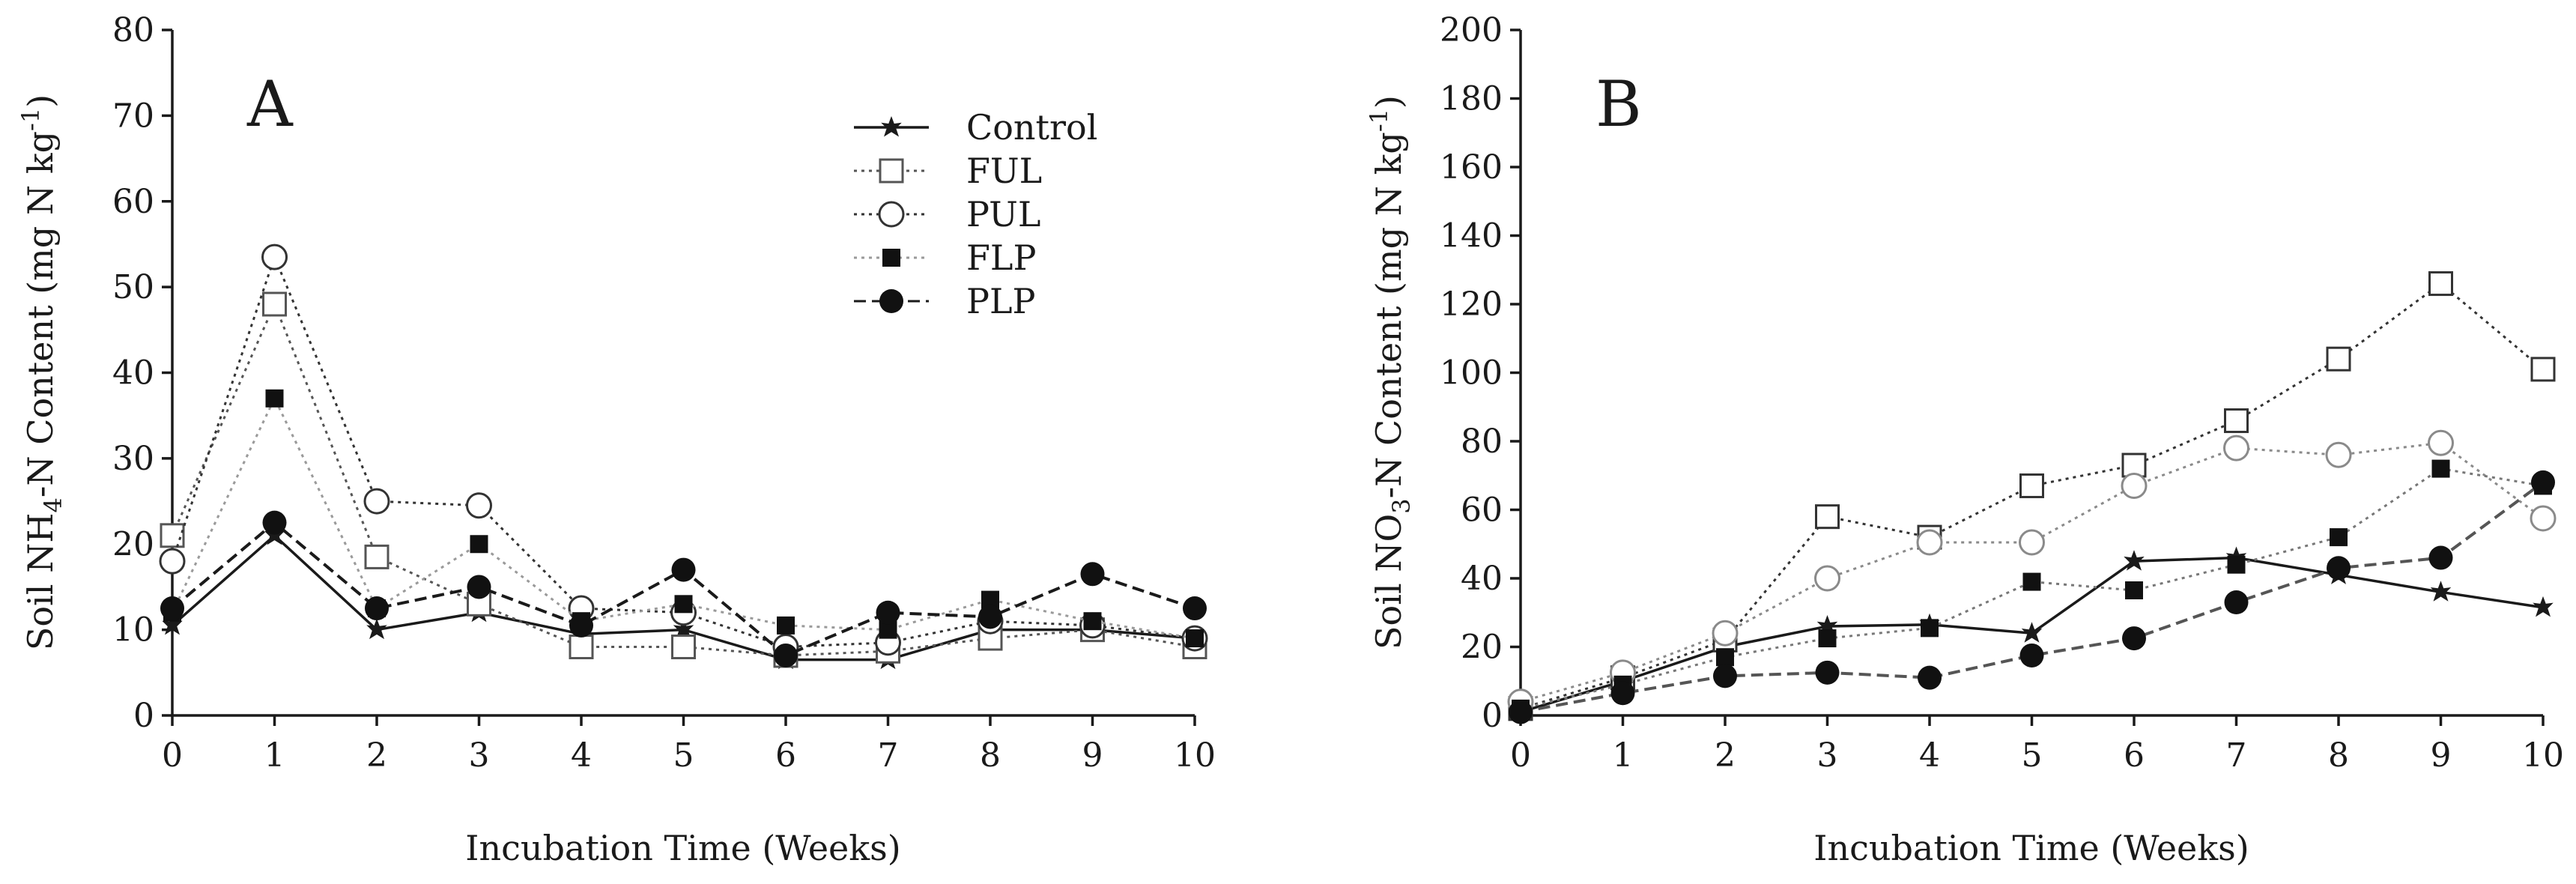 This screenshot has width=2576, height=884. I want to click on panel-a-y-axis-label: Soil NH4-N Content (mg N kg-1), so click(42, 372).